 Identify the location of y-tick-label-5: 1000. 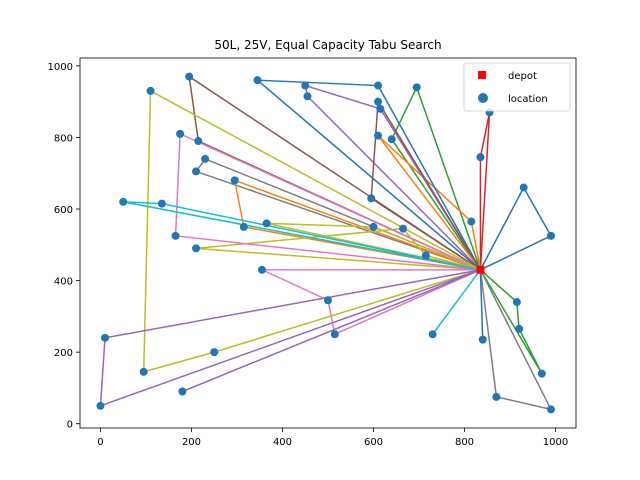
(60, 67).